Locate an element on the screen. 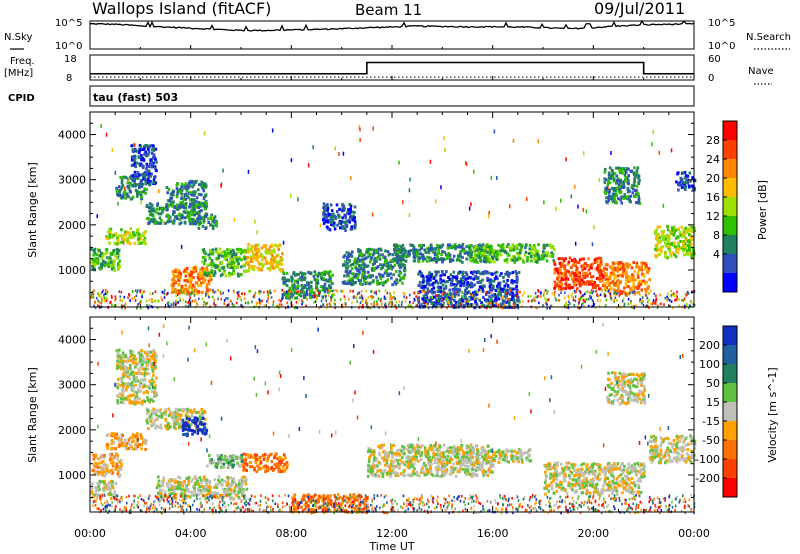 Image resolution: width=800 pixels, height=554 pixels. cpid-text: tau (fast) 503 is located at coordinates (135, 97).